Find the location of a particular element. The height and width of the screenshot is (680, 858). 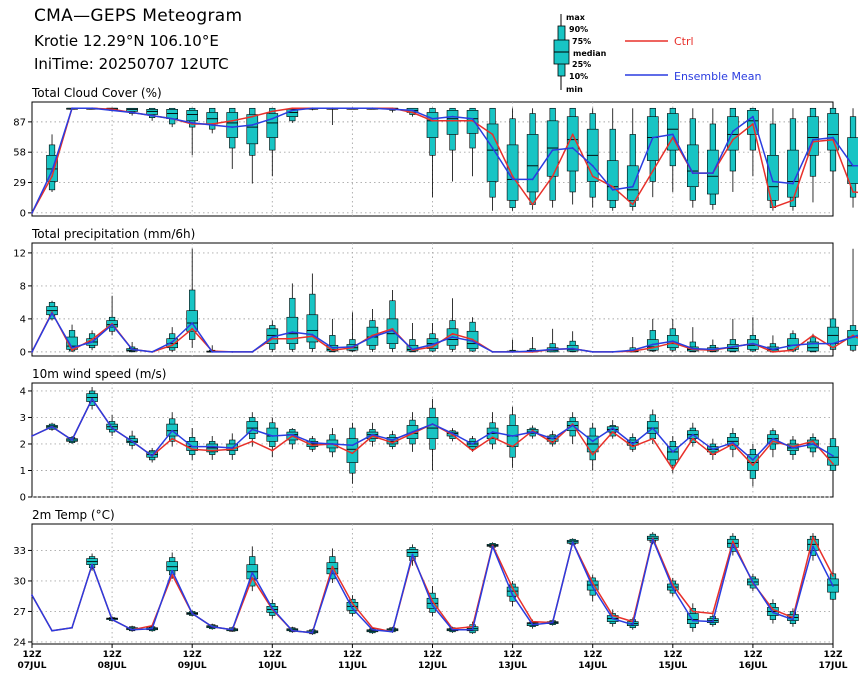

mean-series is located at coordinates (444, 332).